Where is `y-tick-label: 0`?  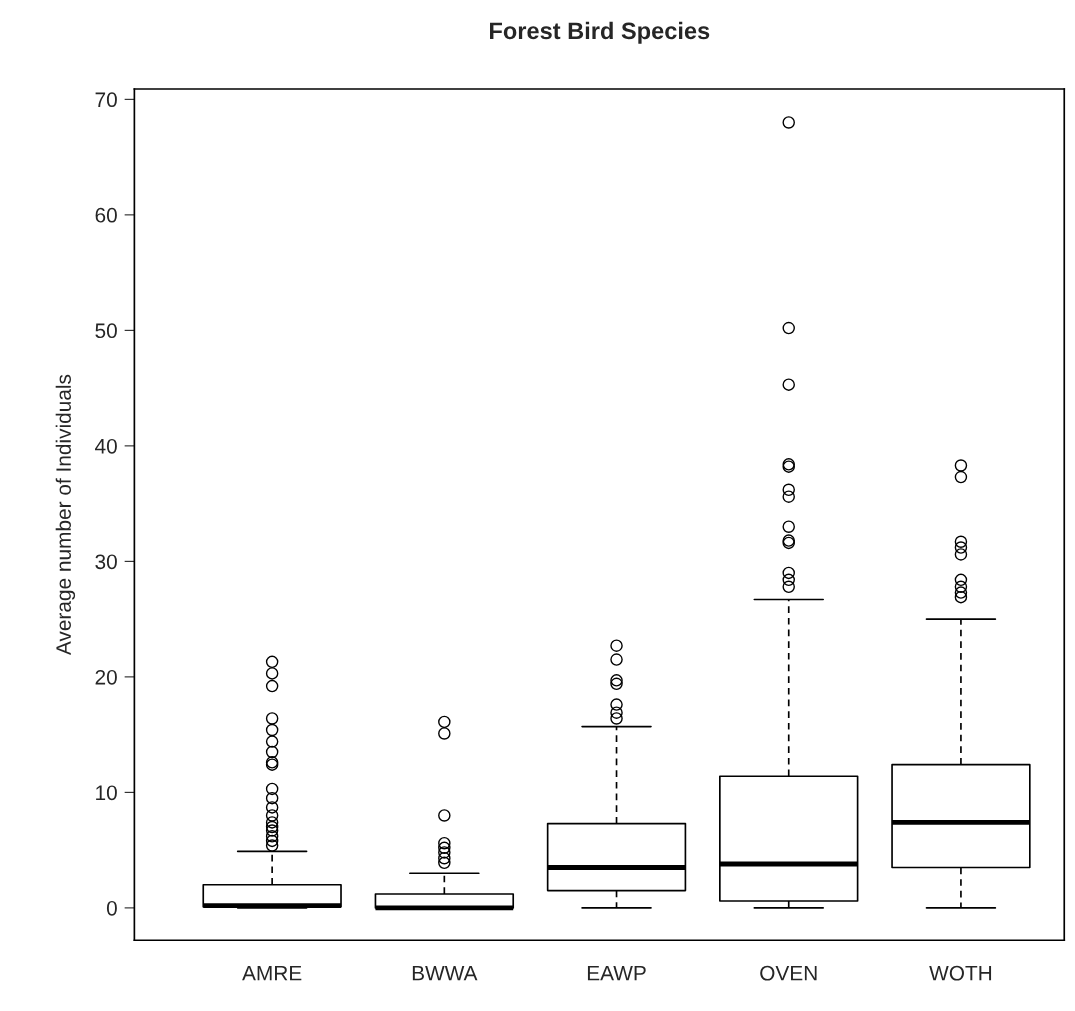 y-tick-label: 0 is located at coordinates (111, 908).